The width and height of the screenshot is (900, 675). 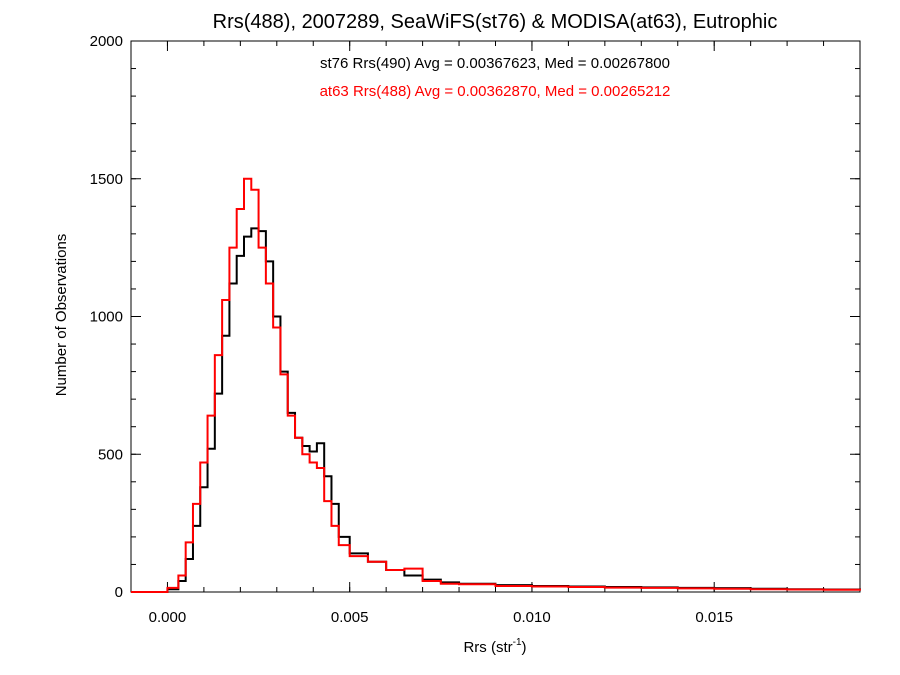 What do you see at coordinates (106, 41) in the screenshot?
I see `y-tick-label: 2000` at bounding box center [106, 41].